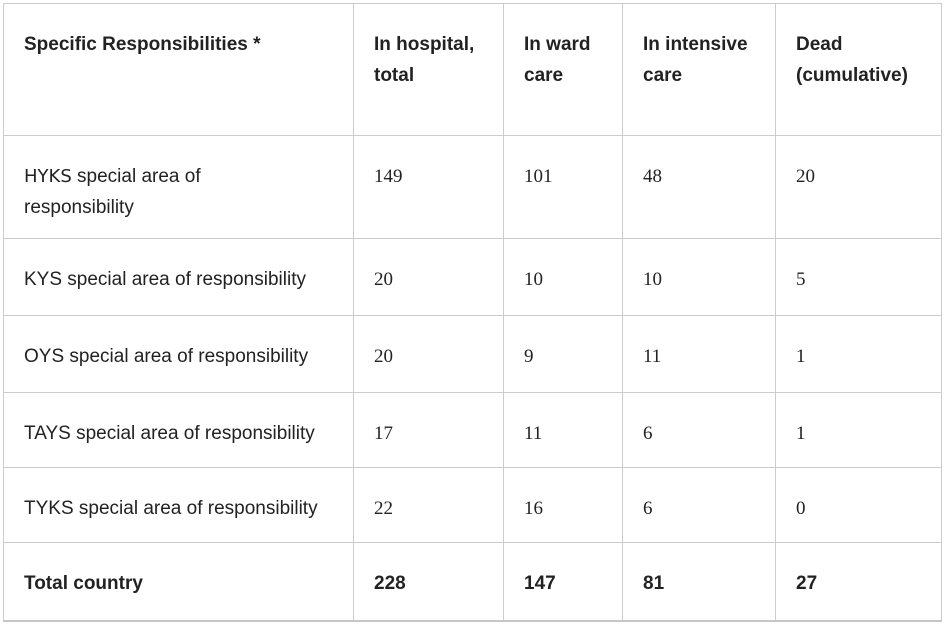 This screenshot has height=629, width=945. I want to click on row-label-hyks: HYKS special area of responsibility, so click(178, 187).